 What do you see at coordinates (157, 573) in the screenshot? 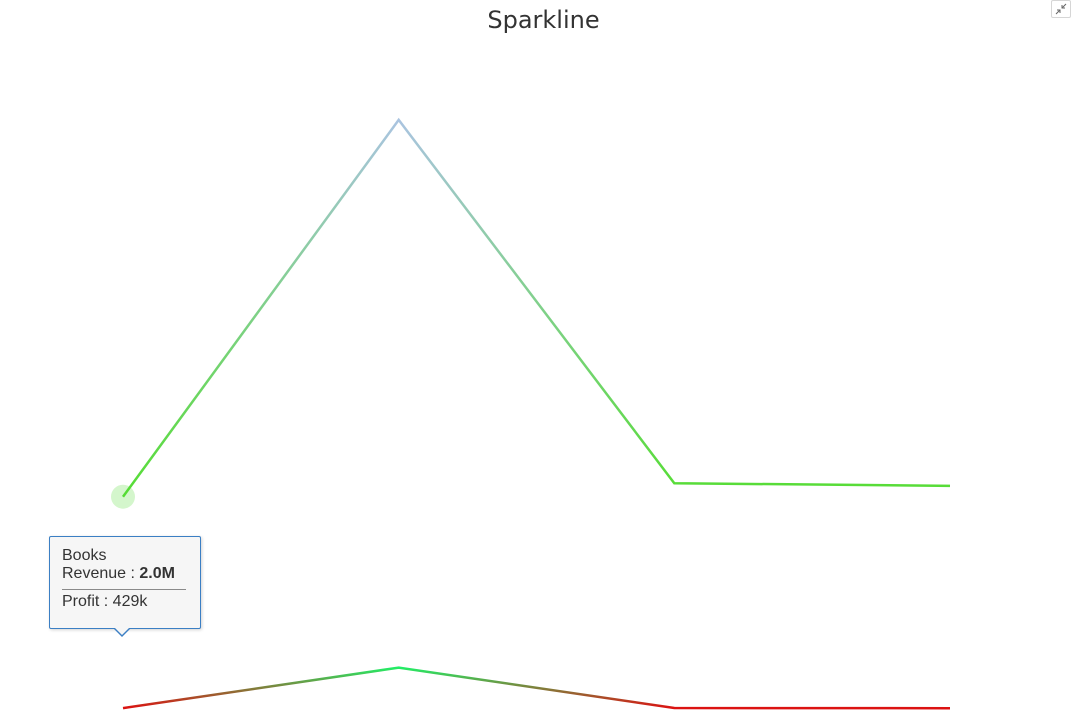
I see `tooltip-revenue-value: 2.0M` at bounding box center [157, 573].